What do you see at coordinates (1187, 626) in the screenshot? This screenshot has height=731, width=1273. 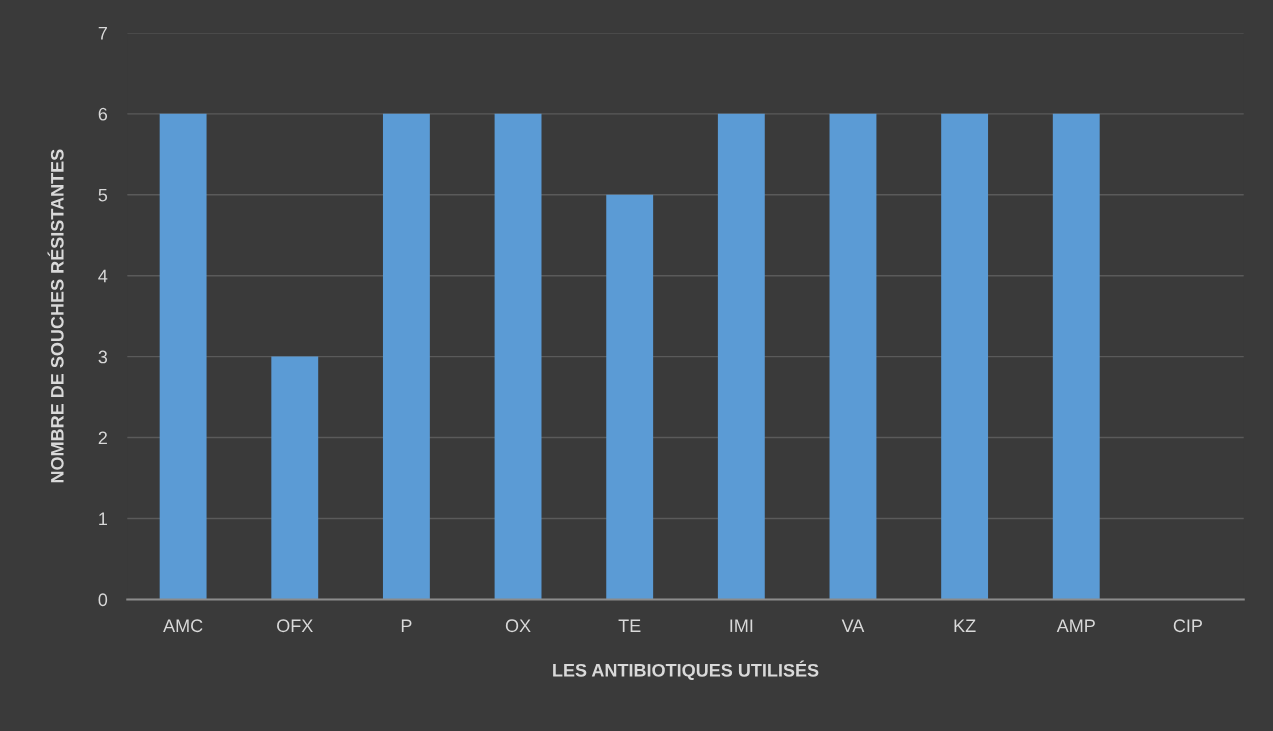 I see `x-tick-label: CIP` at bounding box center [1187, 626].